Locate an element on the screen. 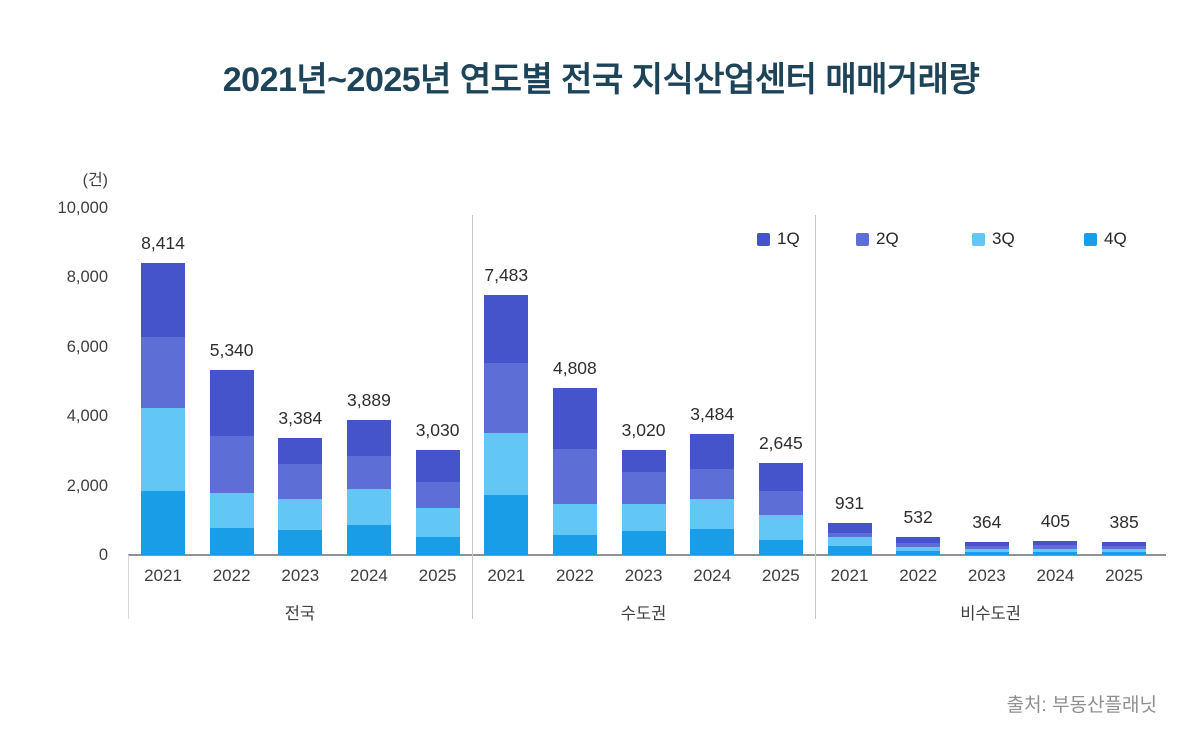 The height and width of the screenshot is (741, 1202). legend-item-2q: 2Q is located at coordinates (877, 239).